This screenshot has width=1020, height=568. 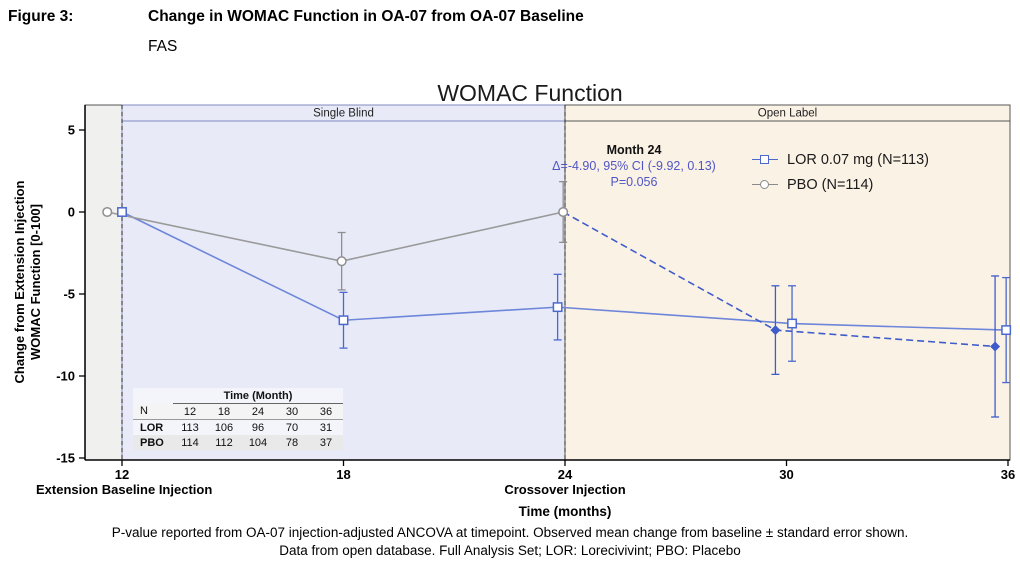 I want to click on svg-text: WOMAC Function [0-100], so click(x=35, y=282).